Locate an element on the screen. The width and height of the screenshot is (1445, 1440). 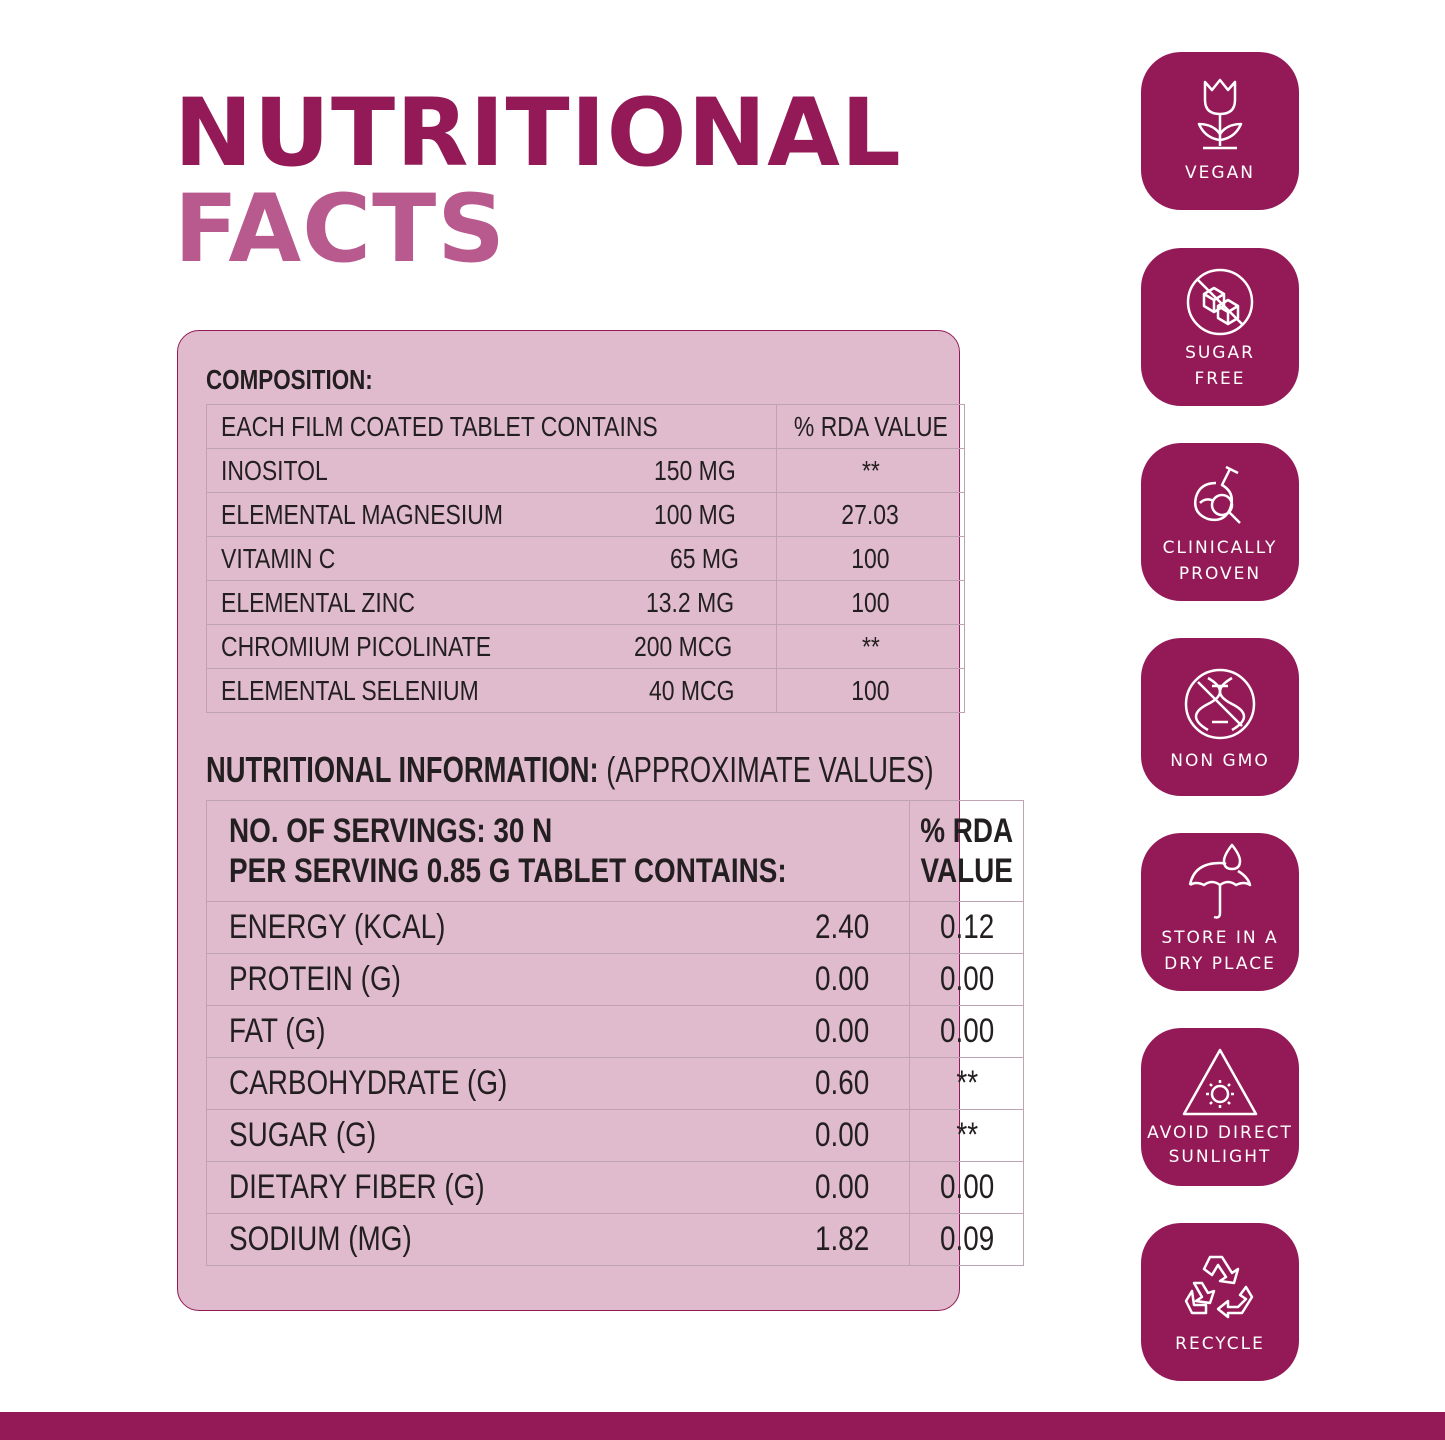
sun-warning-icon is located at coordinates (1220, 1082).